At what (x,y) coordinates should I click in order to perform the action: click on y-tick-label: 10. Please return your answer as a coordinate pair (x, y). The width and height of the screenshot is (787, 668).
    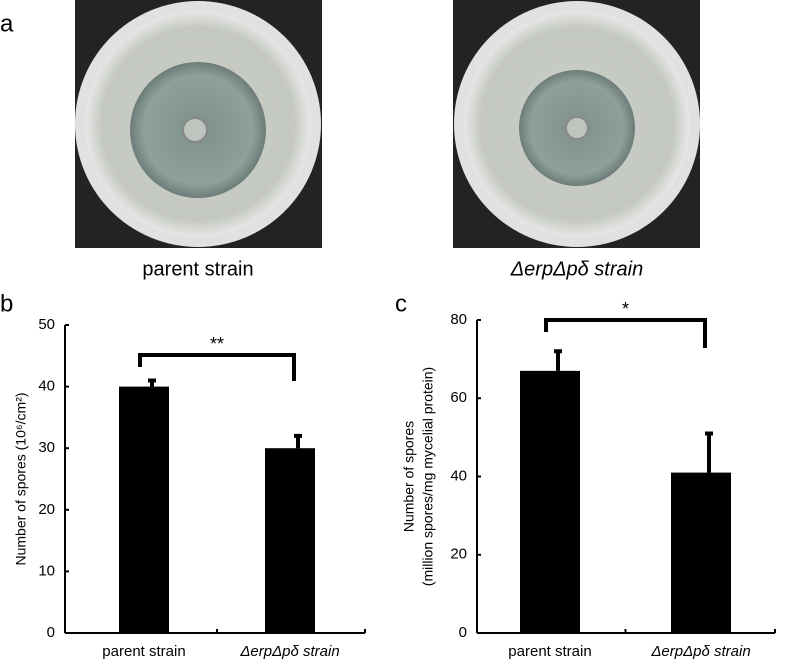
    Looking at the image, I should click on (46, 570).